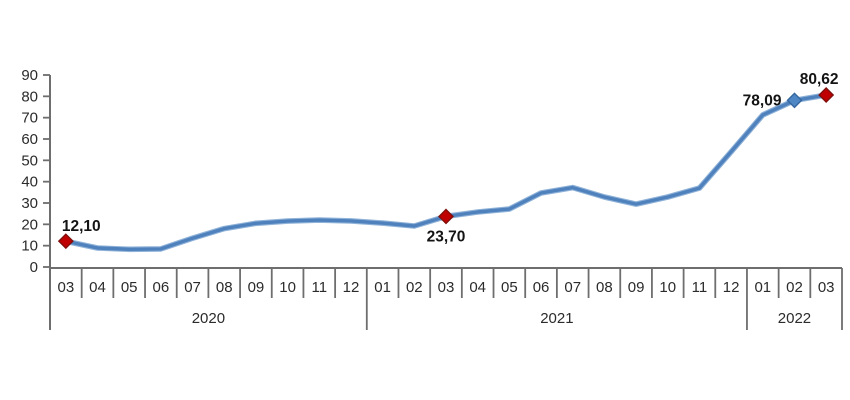  Describe the element at coordinates (29, 75) in the screenshot. I see `y-axis-tick-label: 90` at that location.